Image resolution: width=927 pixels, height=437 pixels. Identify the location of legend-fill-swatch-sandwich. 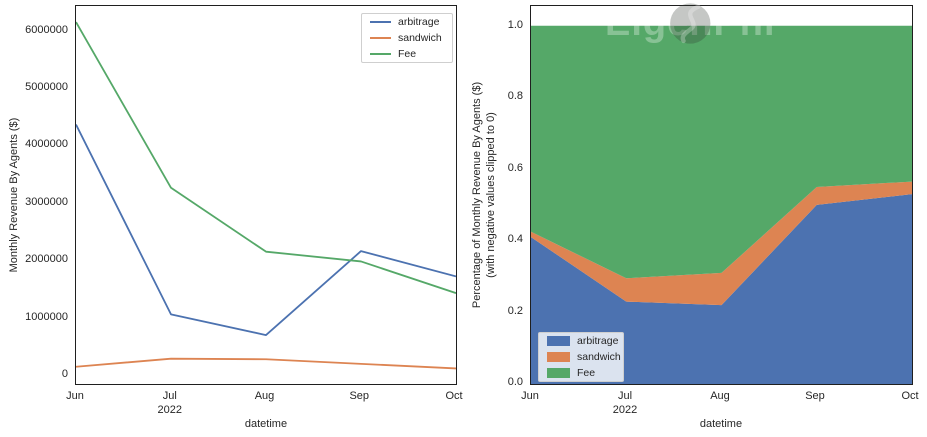
(558, 357).